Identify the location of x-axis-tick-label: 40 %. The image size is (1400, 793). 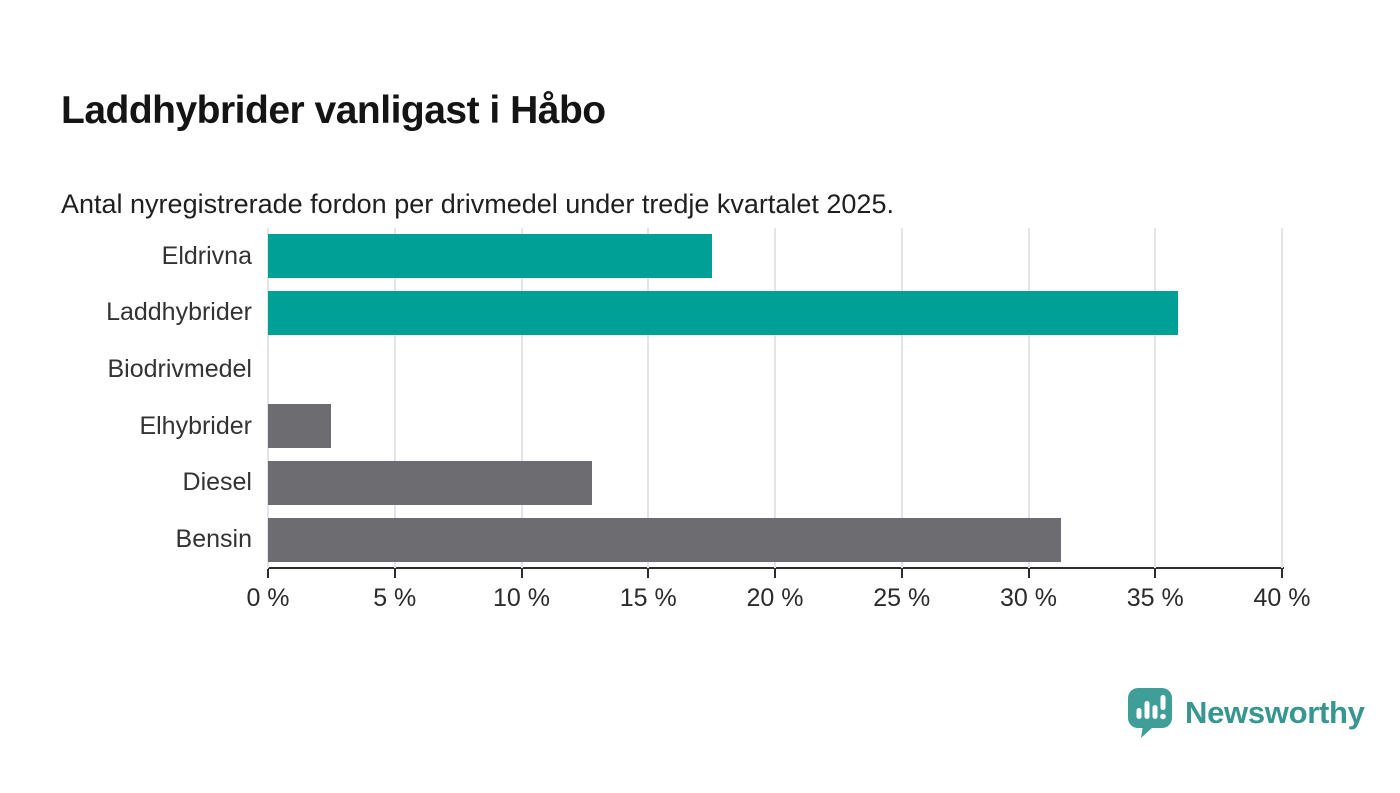
(1282, 598).